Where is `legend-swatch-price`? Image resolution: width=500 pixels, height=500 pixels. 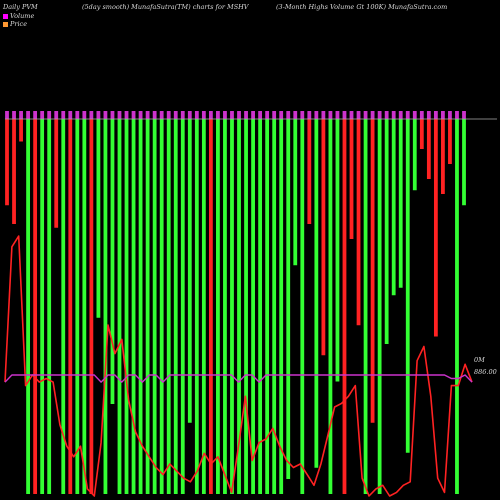 legend-swatch-price is located at coordinates (5, 24).